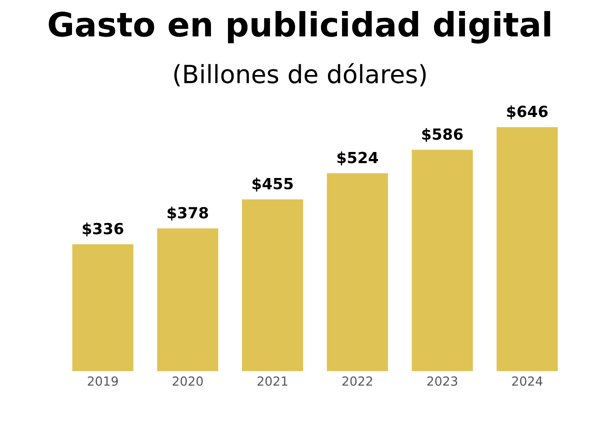 Image resolution: width=600 pixels, height=442 pixels. I want to click on x-tick-label: 2022, so click(357, 381).